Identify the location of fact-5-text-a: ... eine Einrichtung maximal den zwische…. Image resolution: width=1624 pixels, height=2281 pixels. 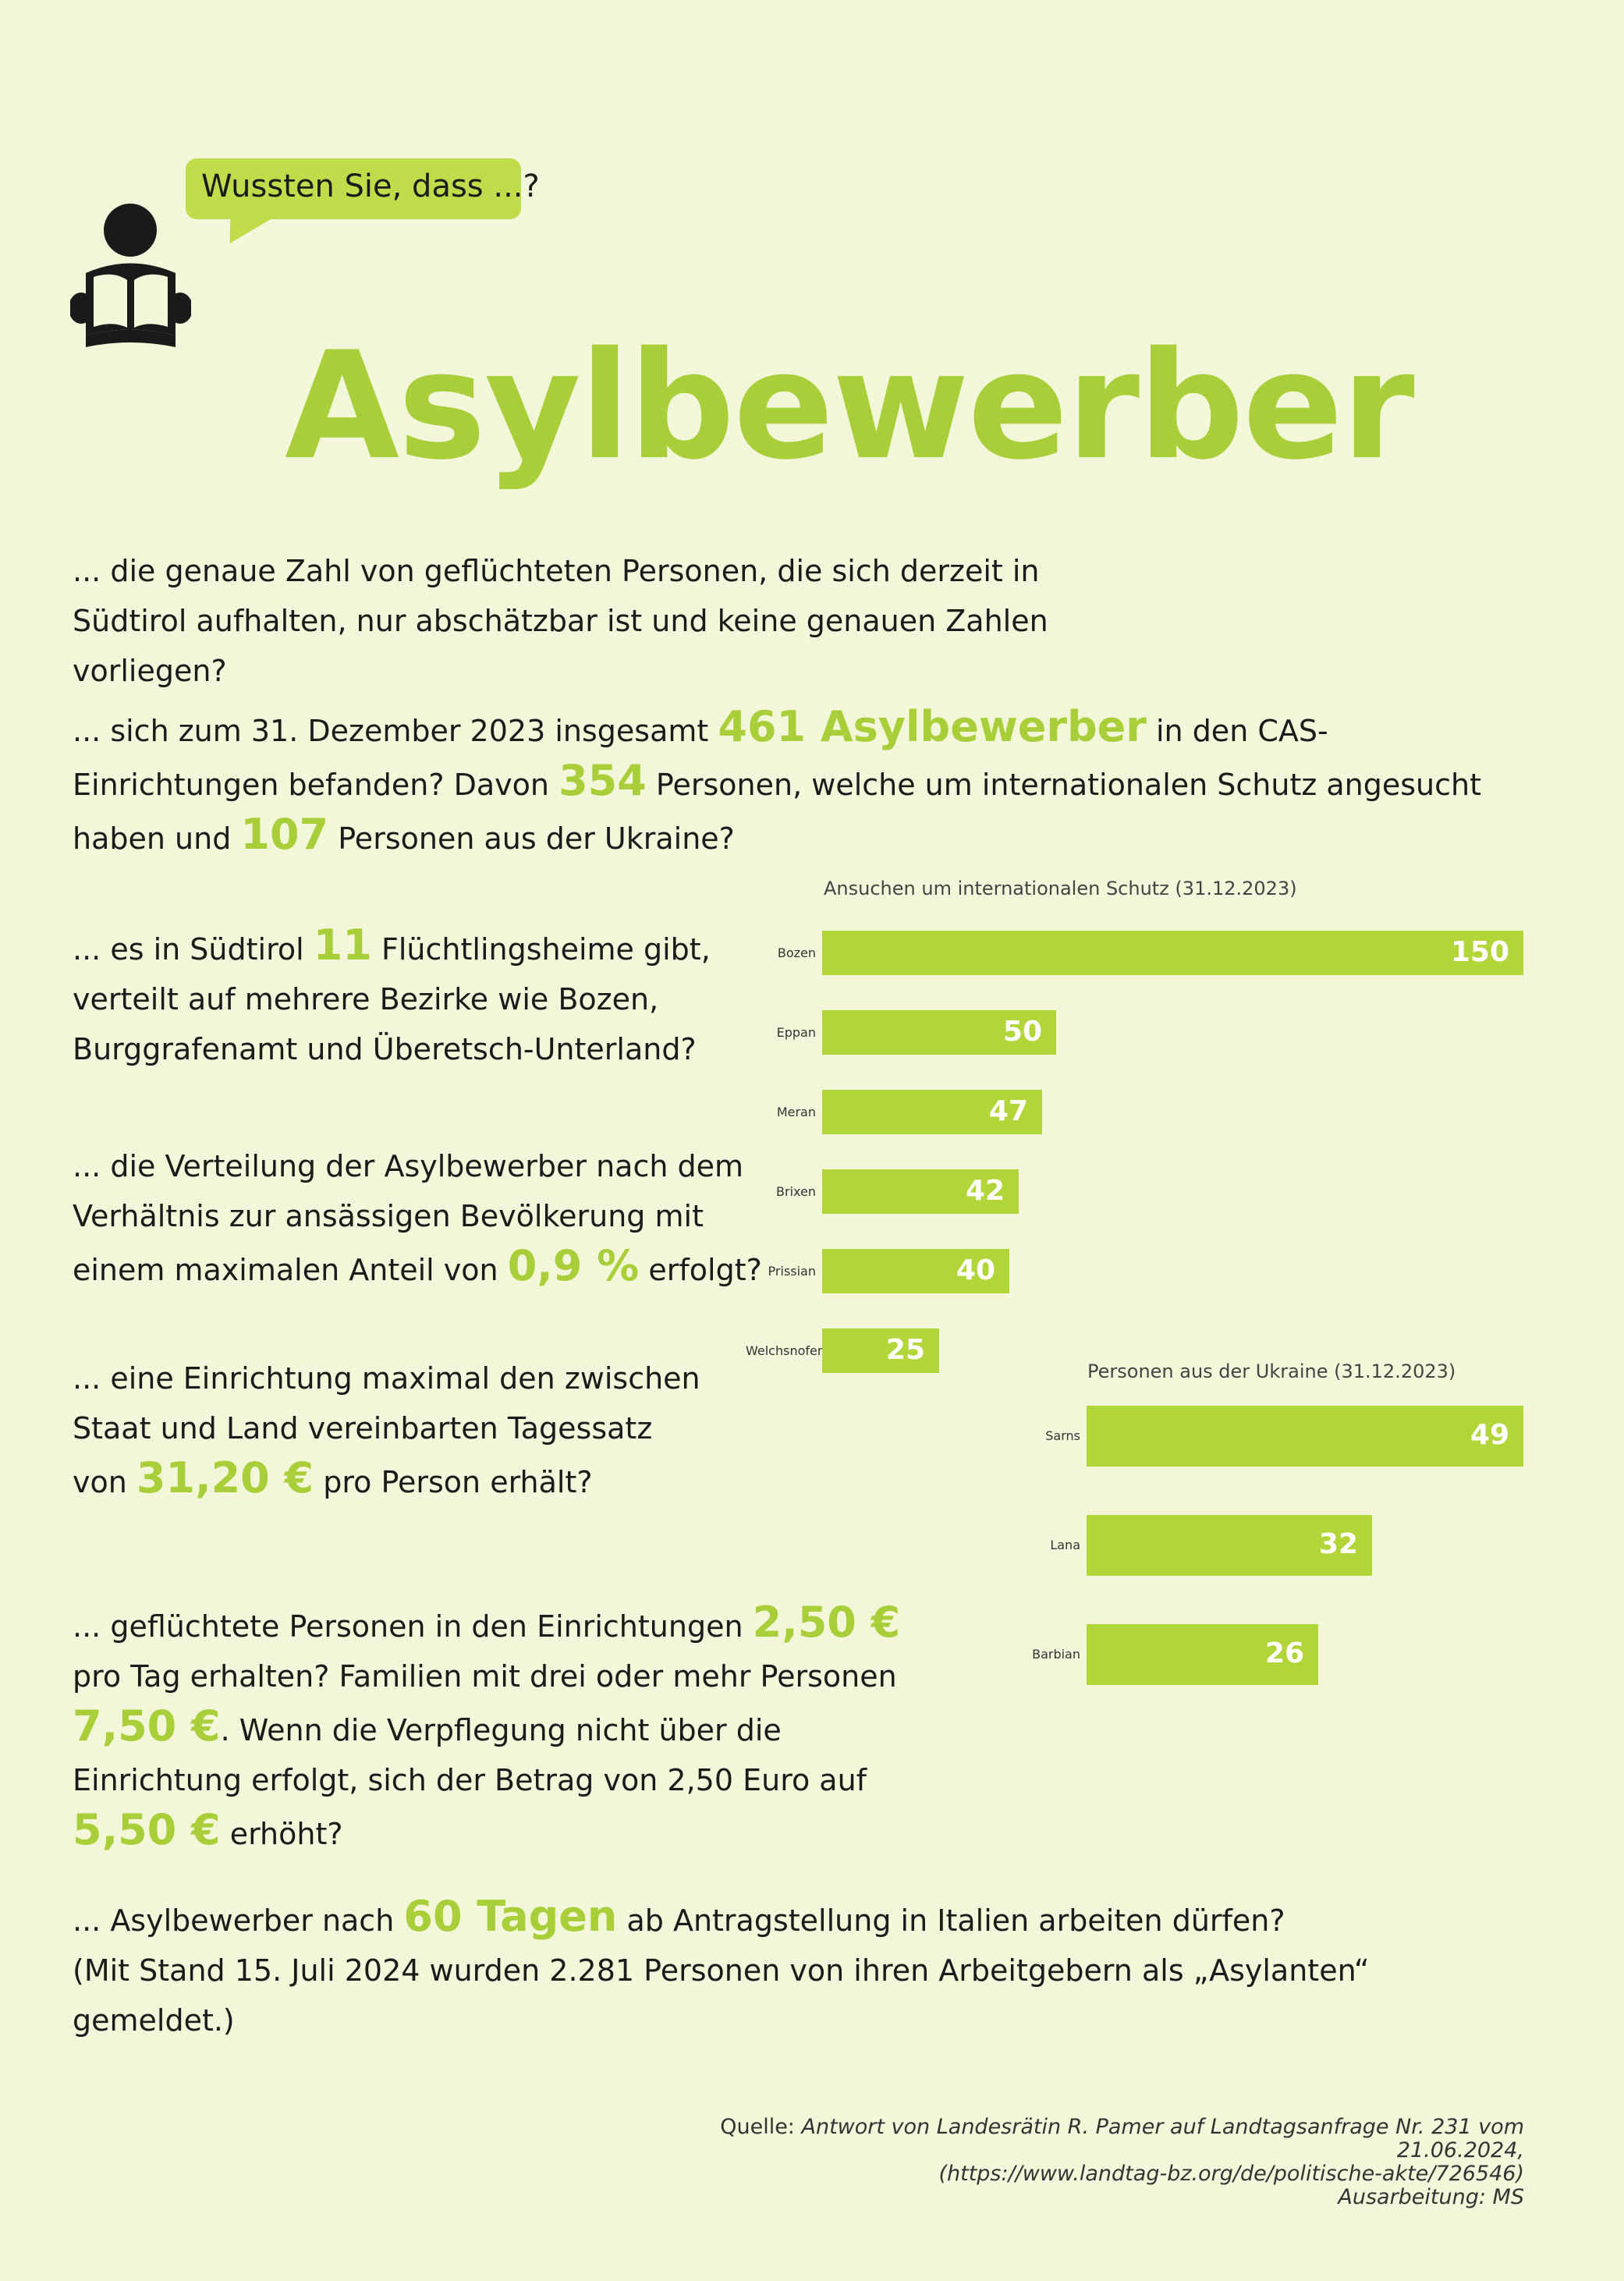
(386, 1430).